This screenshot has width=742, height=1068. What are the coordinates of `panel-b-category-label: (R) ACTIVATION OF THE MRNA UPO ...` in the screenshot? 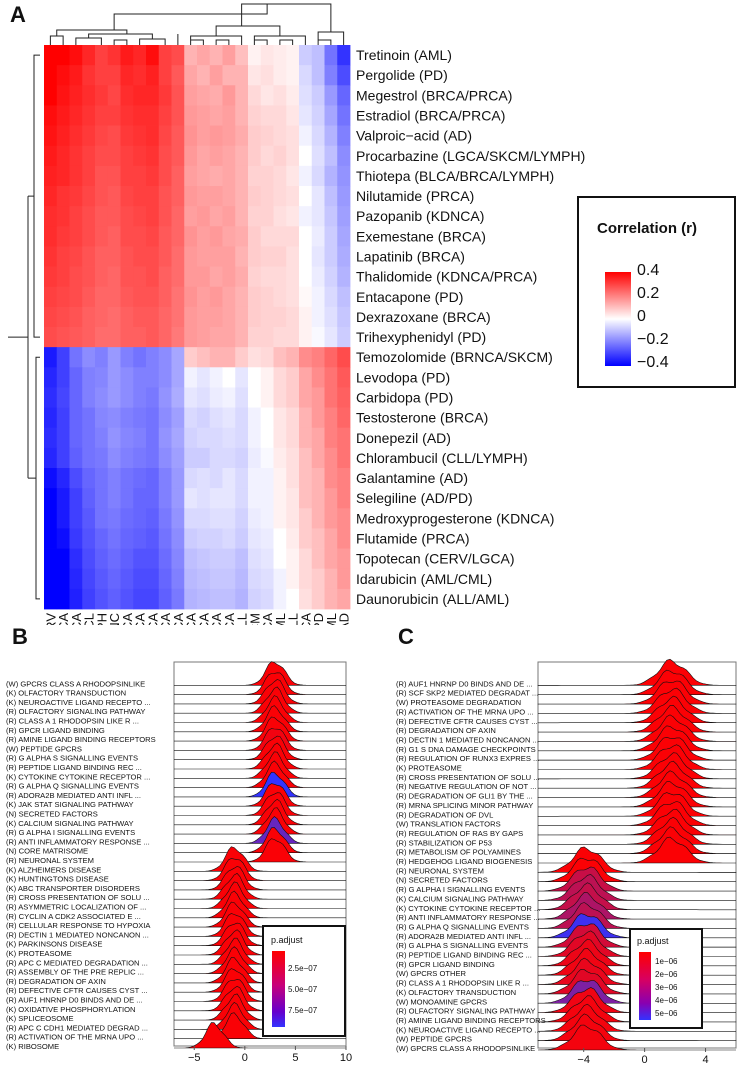 It's located at (75, 1037).